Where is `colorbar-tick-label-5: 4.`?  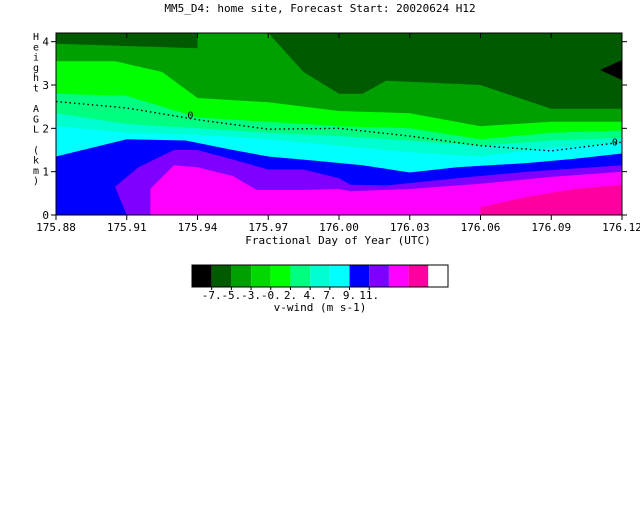
colorbar-tick-label-5: 4. is located at coordinates (310, 295).